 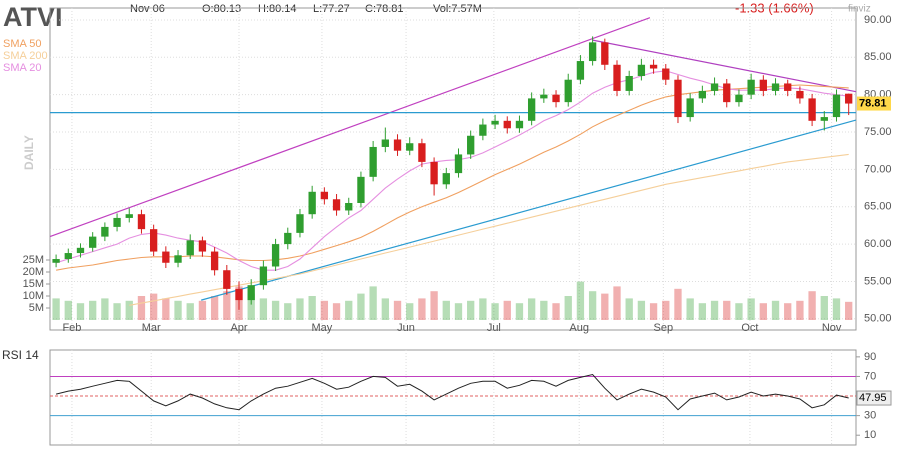 I want to click on last-rsi-label: 47.95, so click(x=873, y=398).